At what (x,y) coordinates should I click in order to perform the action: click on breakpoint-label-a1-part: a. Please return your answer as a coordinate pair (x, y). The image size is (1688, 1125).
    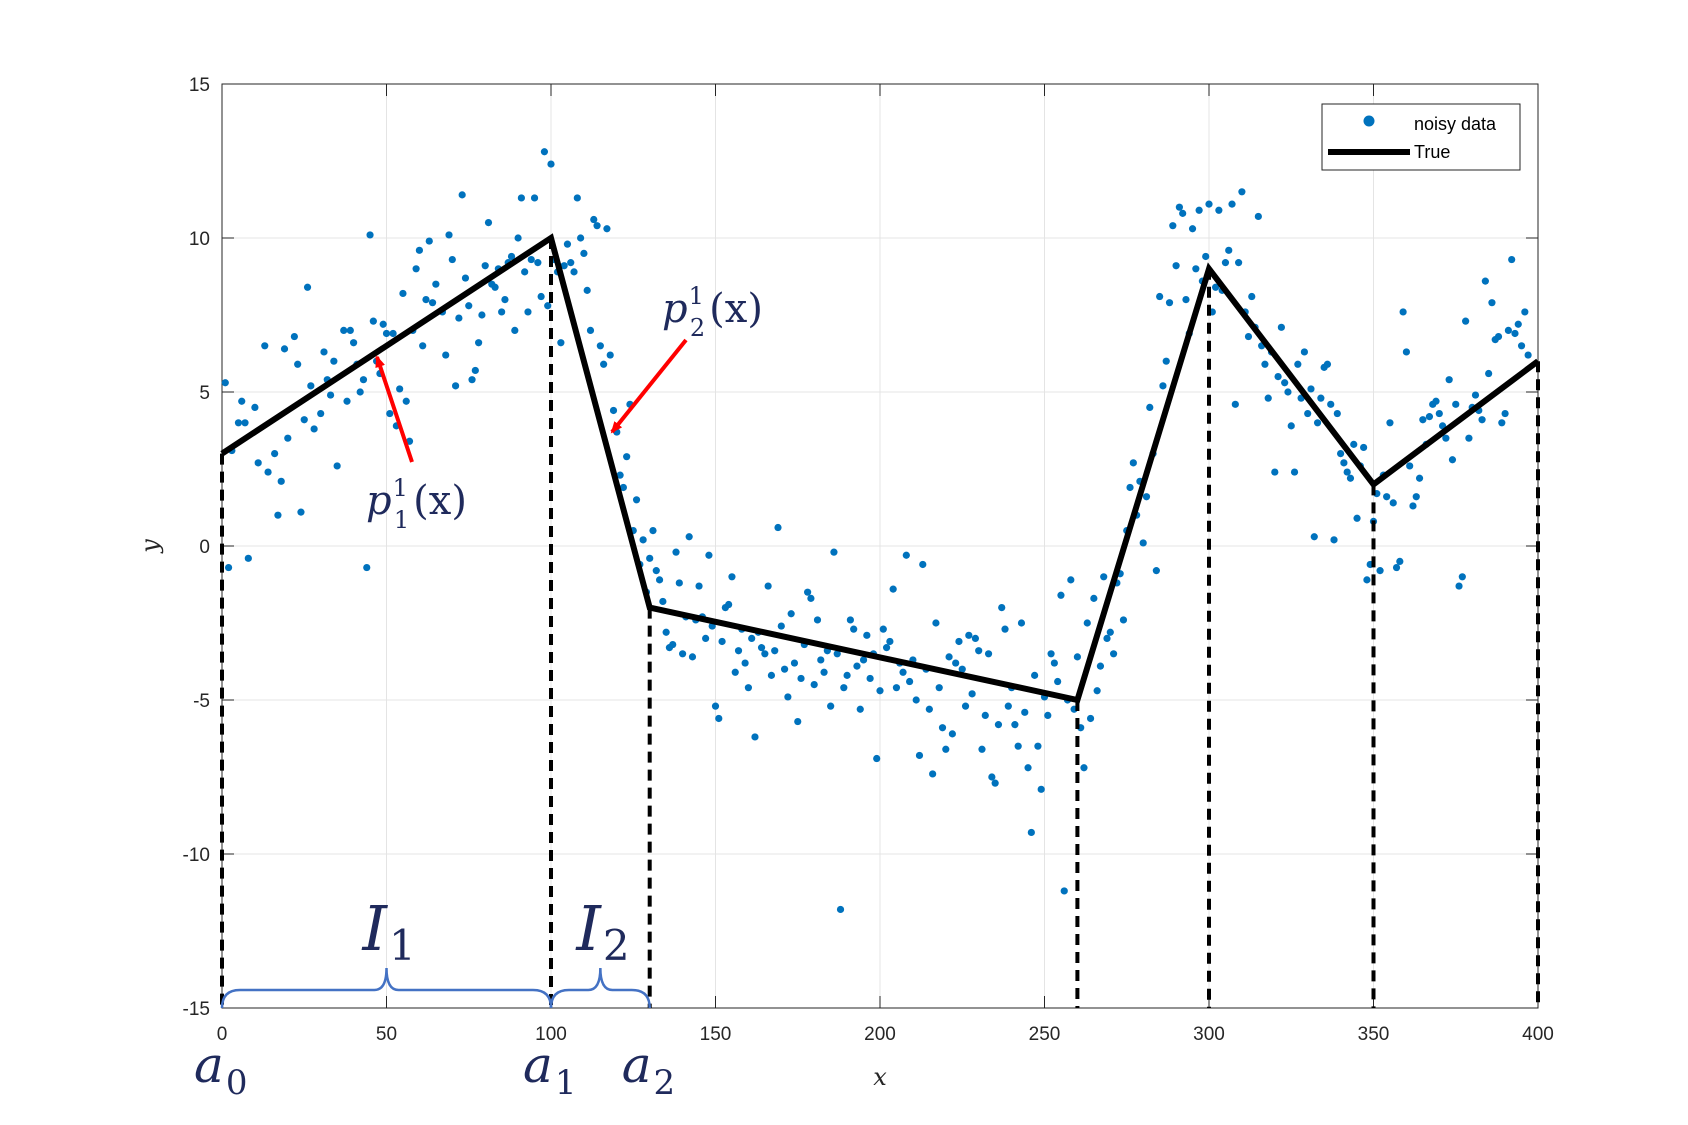
    Looking at the image, I should click on (538, 1065).